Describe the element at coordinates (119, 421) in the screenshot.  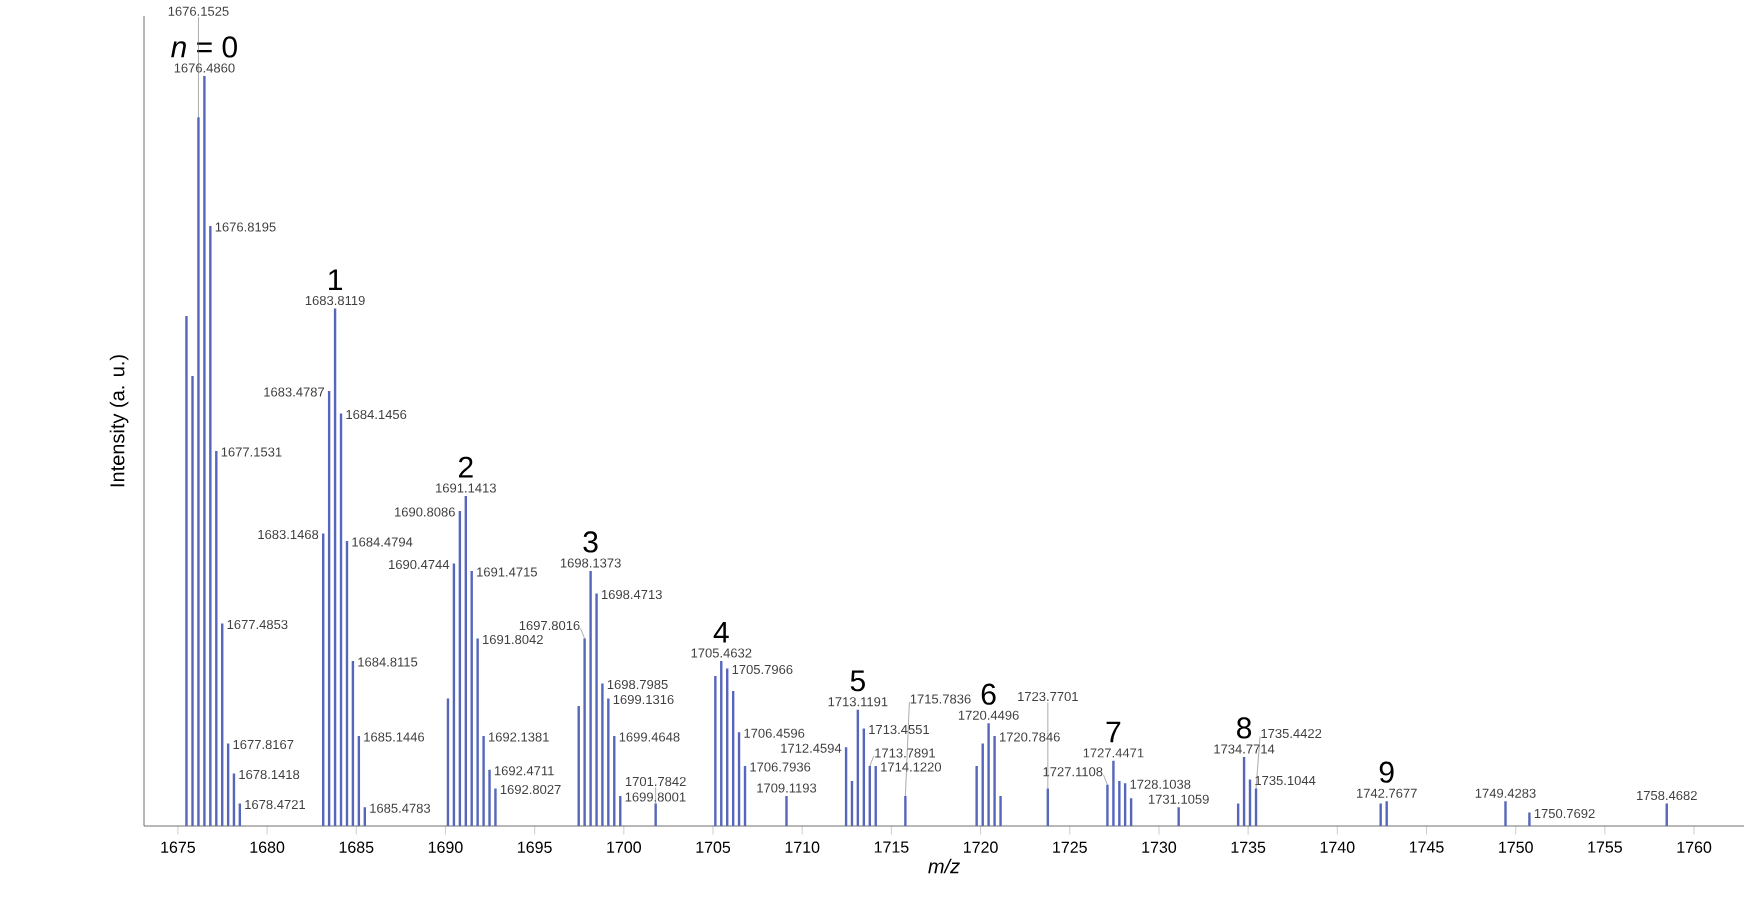
I see `y-axis-title: Intensity (a. u.)` at that location.